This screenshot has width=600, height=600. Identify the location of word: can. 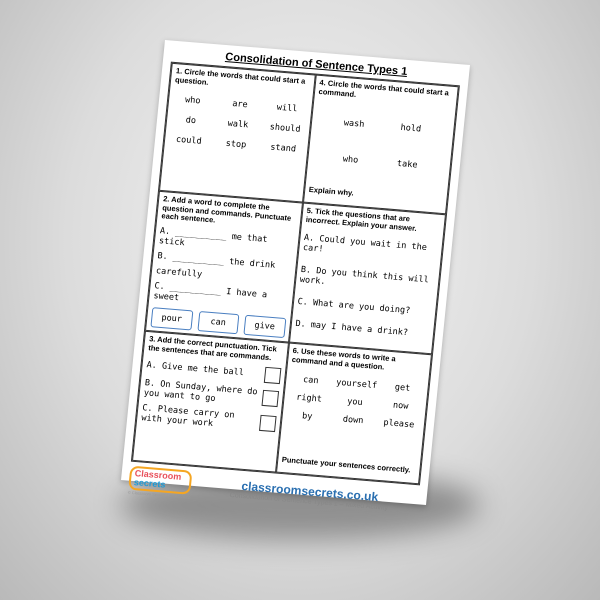
(310, 381).